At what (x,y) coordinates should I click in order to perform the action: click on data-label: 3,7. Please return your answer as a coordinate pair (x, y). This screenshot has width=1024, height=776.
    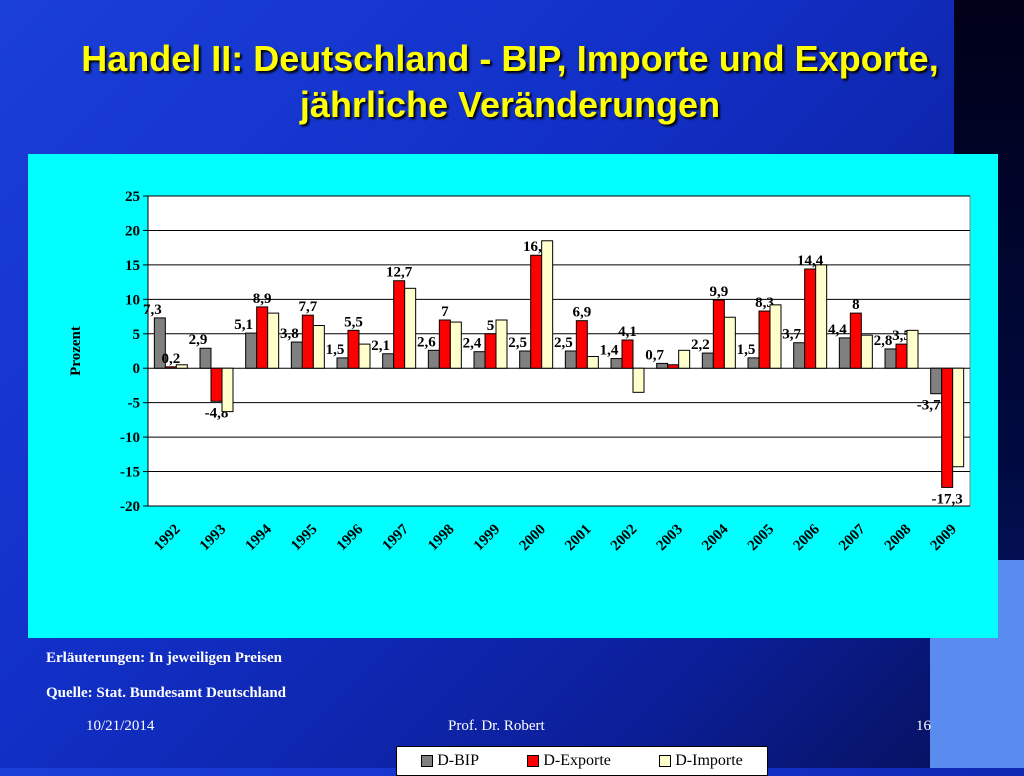
    Looking at the image, I should click on (791, 335).